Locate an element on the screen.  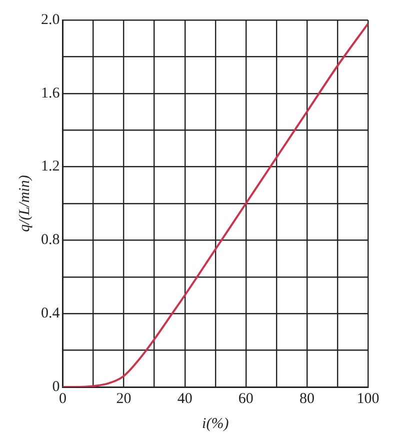
y-tick-label: 2.0 is located at coordinates (50, 20).